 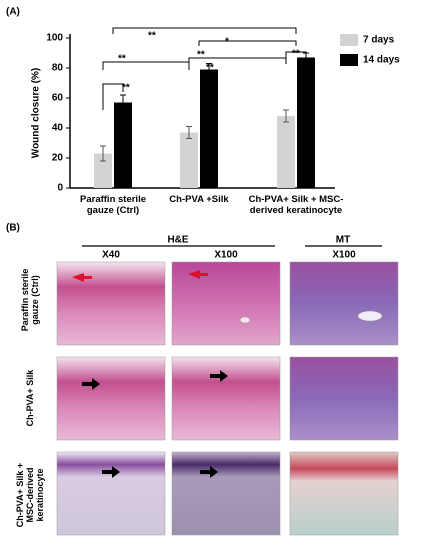 I want to click on y-tick-label: 80, so click(x=58, y=68).